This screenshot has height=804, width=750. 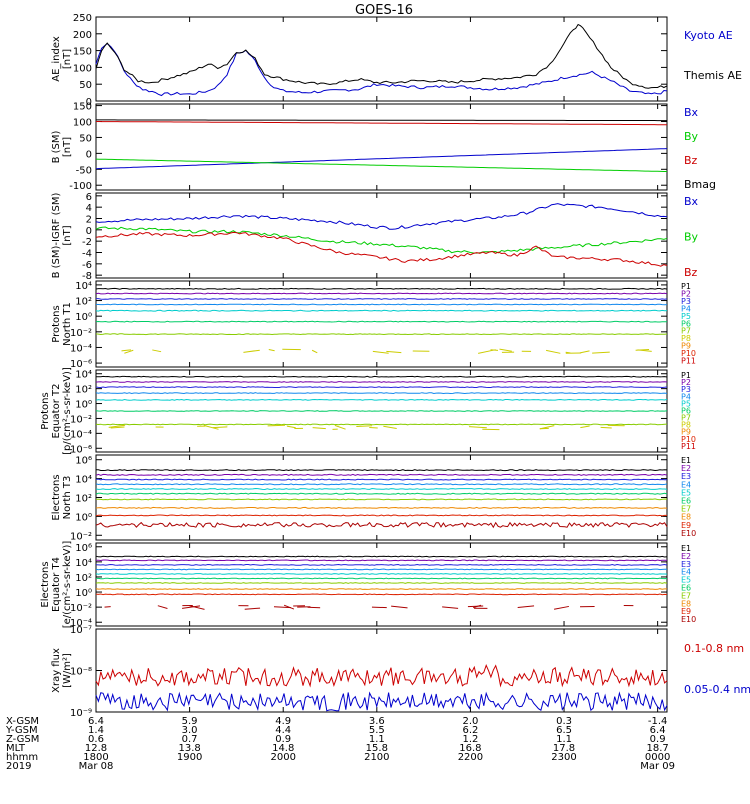 I want to click on x-row-value: 2300, so click(x=563, y=757).